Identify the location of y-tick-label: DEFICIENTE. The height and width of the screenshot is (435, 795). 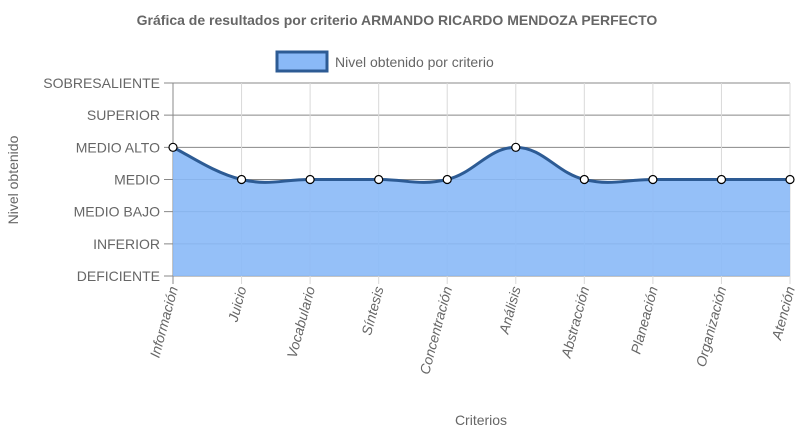
(118, 276).